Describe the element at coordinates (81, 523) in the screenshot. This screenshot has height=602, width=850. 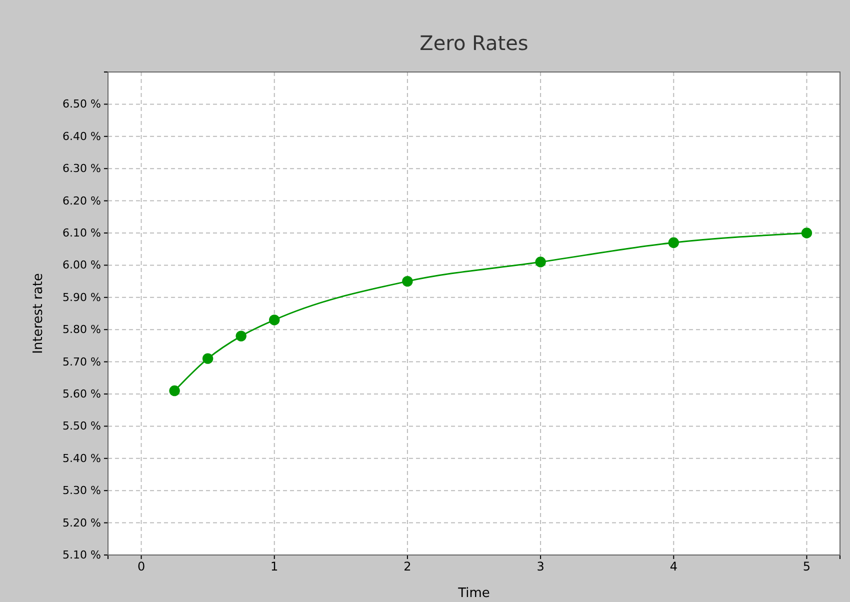
I see `y-tick-label: 5.20 %` at that location.